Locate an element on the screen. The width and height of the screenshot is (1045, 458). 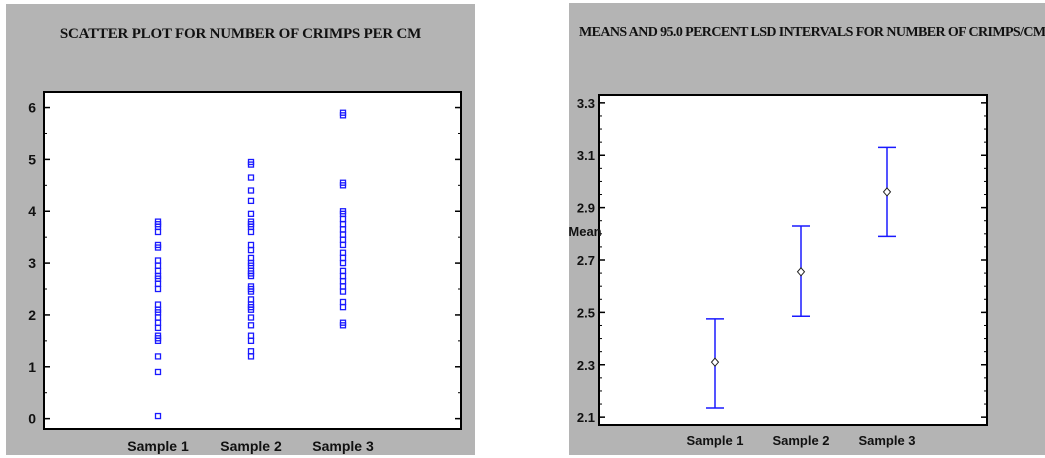
y-tick-label: 5 is located at coordinates (32, 159).